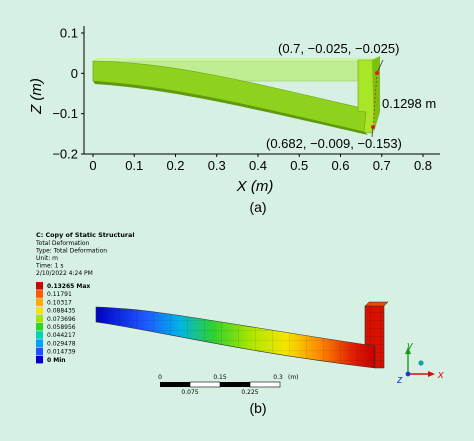 This screenshot has height=441, width=474. I want to click on annotation-bottom-point: (0.682, −0.009, −0.153), so click(334, 143).